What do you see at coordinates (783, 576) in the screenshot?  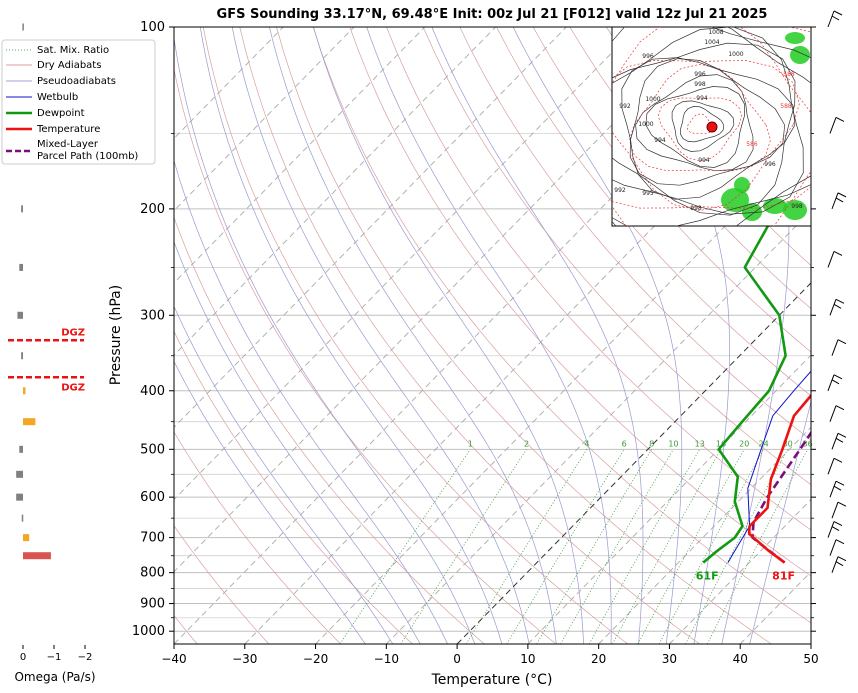 I see `surface-temperature-label: 81F` at bounding box center [783, 576].